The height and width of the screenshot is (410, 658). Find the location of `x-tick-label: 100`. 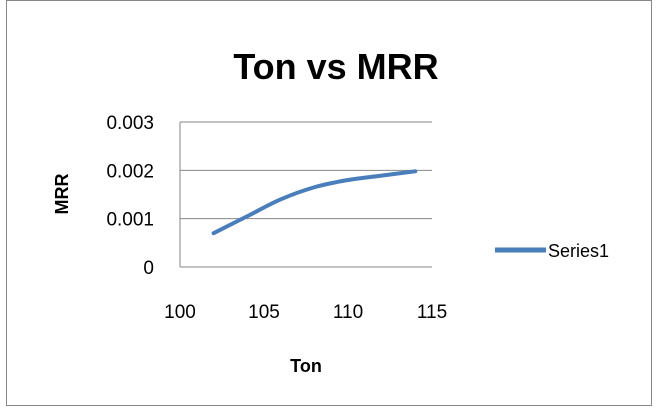

x-tick-label: 100 is located at coordinates (180, 312).